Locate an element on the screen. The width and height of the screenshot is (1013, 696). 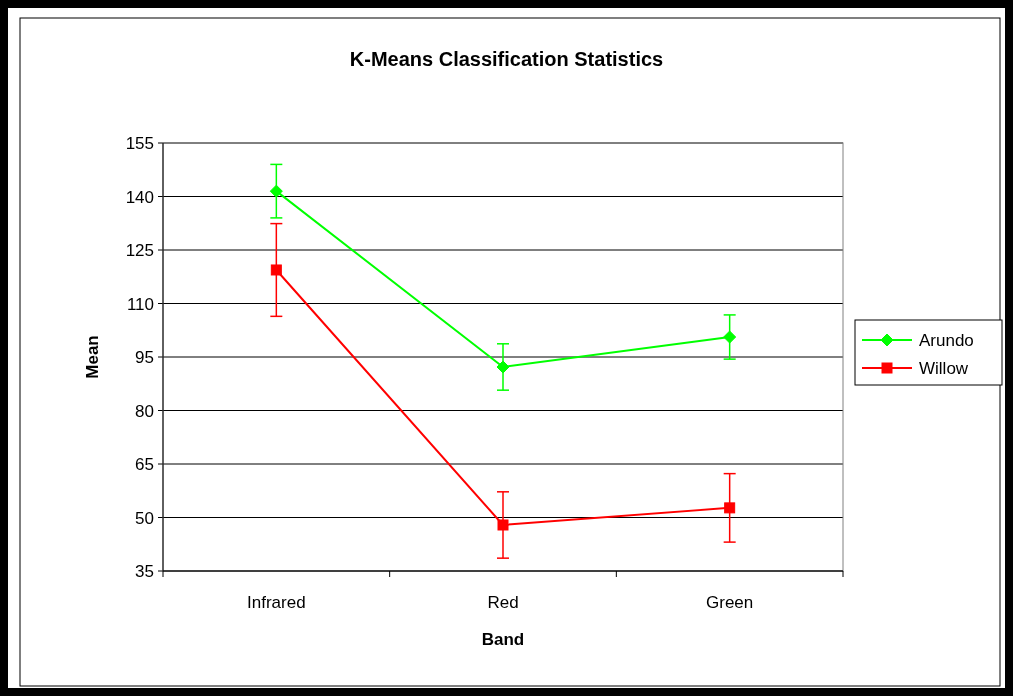
y-tick-label: 50 is located at coordinates (144, 518).